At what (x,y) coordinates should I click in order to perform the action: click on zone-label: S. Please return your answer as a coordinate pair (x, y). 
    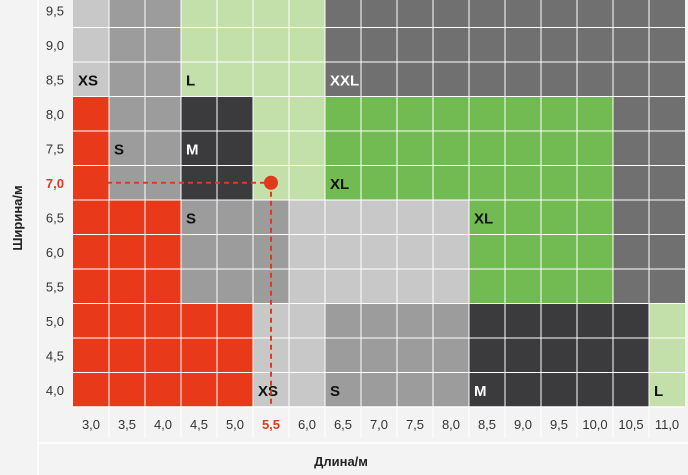
    Looking at the image, I should click on (119, 149).